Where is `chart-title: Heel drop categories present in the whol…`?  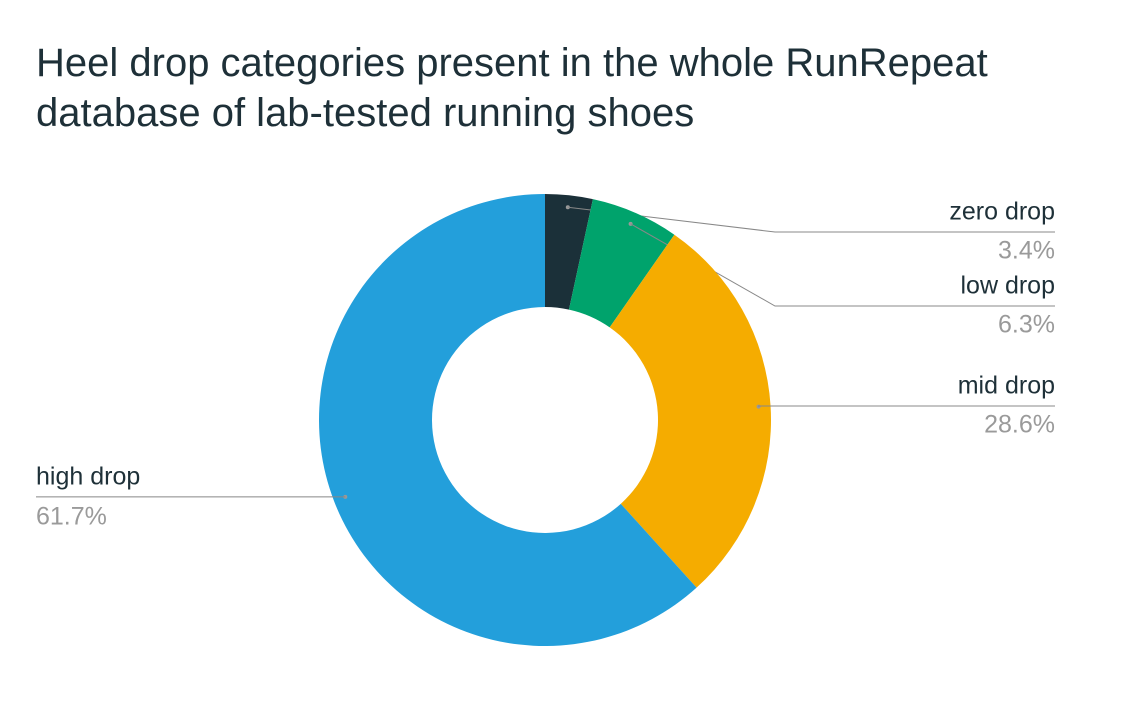
chart-title: Heel drop categories present in the whol… is located at coordinates (512, 88).